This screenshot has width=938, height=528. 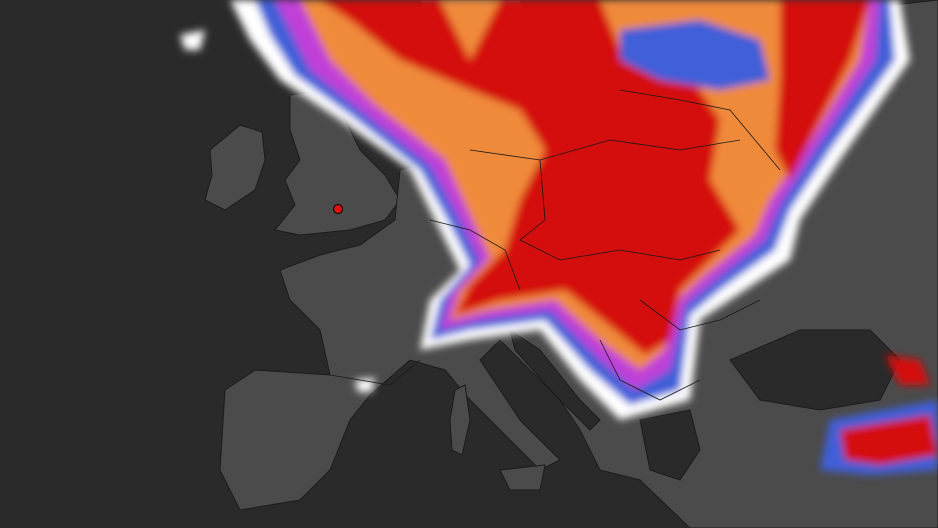 I want to click on great-britain, so click(x=337, y=162).